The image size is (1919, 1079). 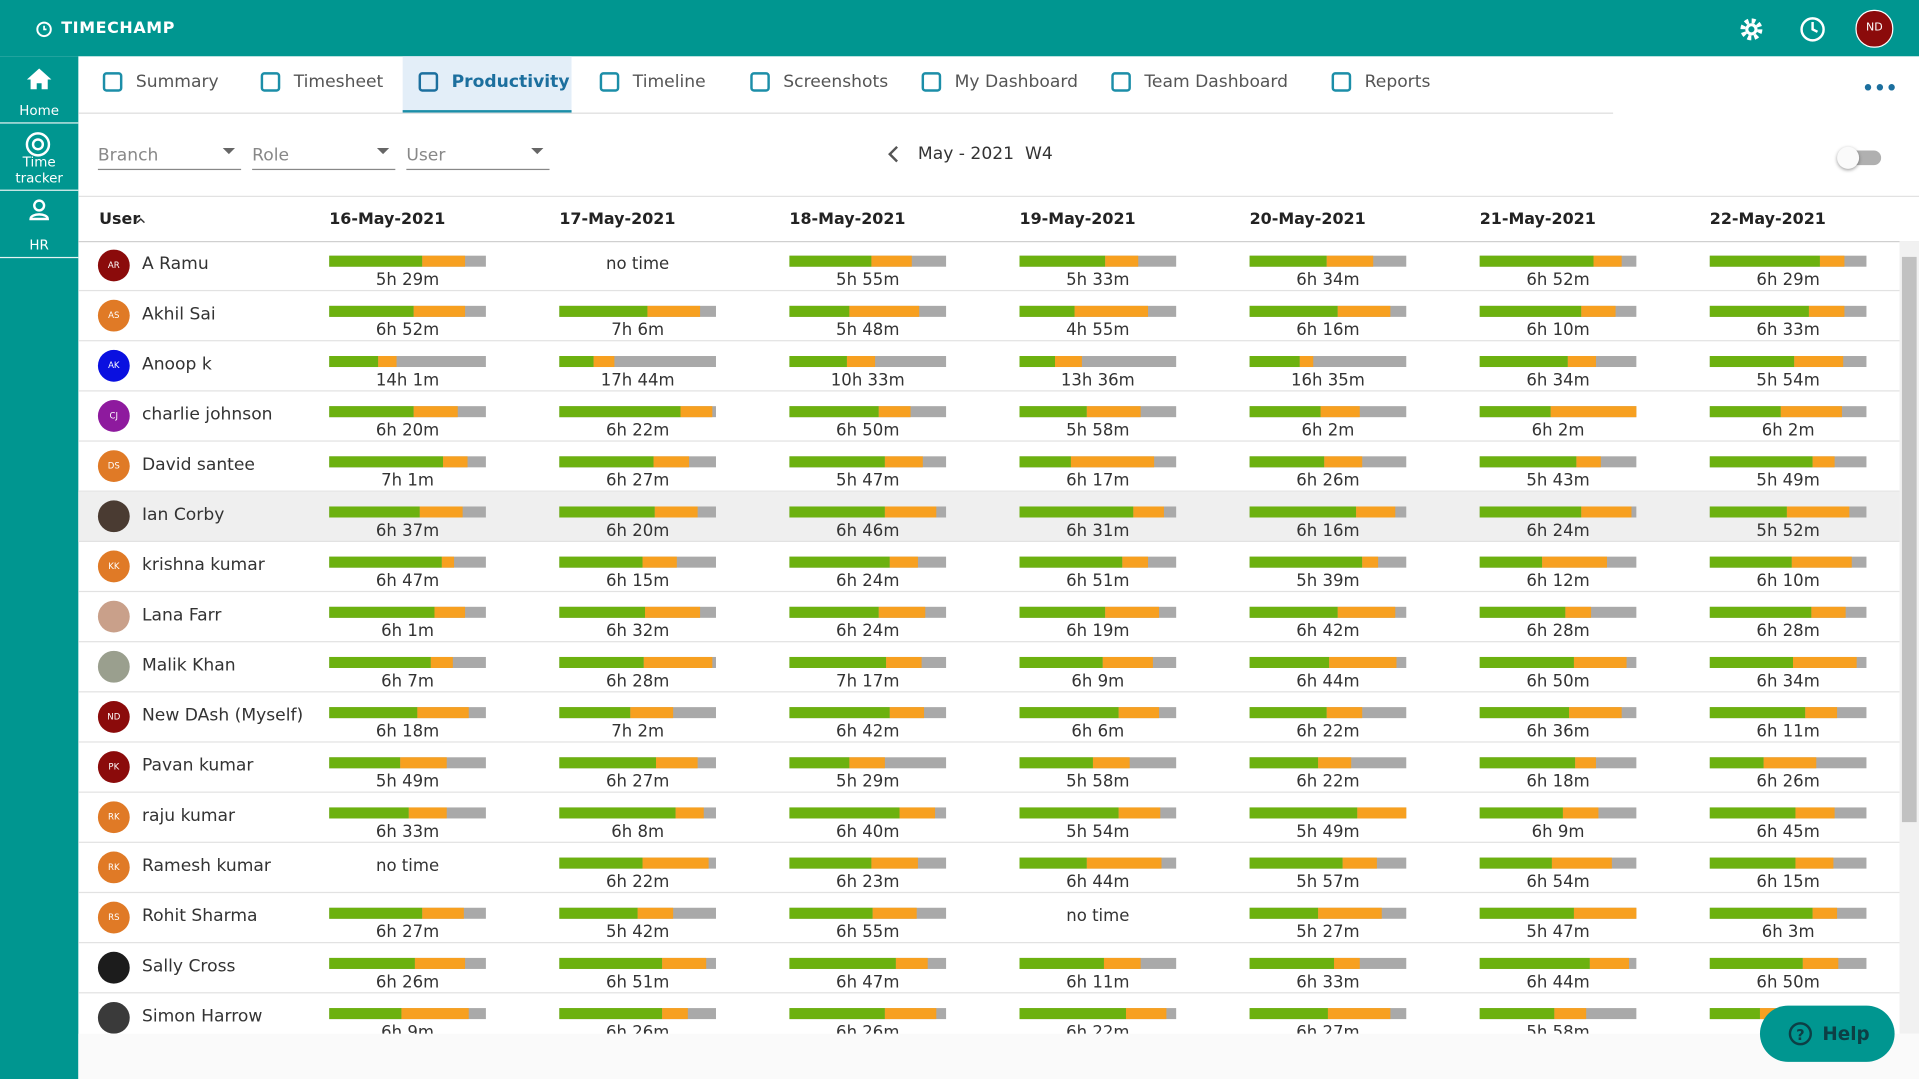 I want to click on user-name: Ian Corby, so click(x=183, y=515).